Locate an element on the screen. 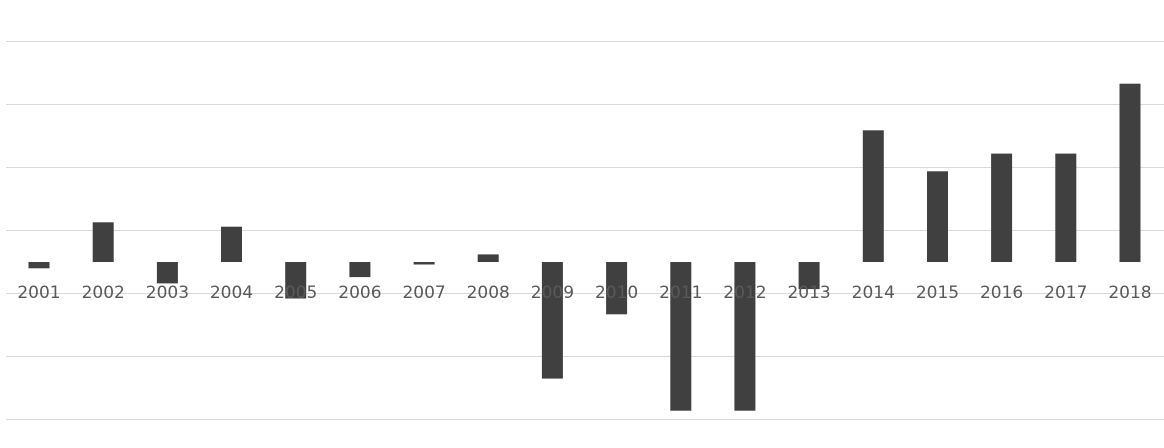 The height and width of the screenshot is (448, 1164). x-tick-label-2018: 2018 is located at coordinates (1129, 293).